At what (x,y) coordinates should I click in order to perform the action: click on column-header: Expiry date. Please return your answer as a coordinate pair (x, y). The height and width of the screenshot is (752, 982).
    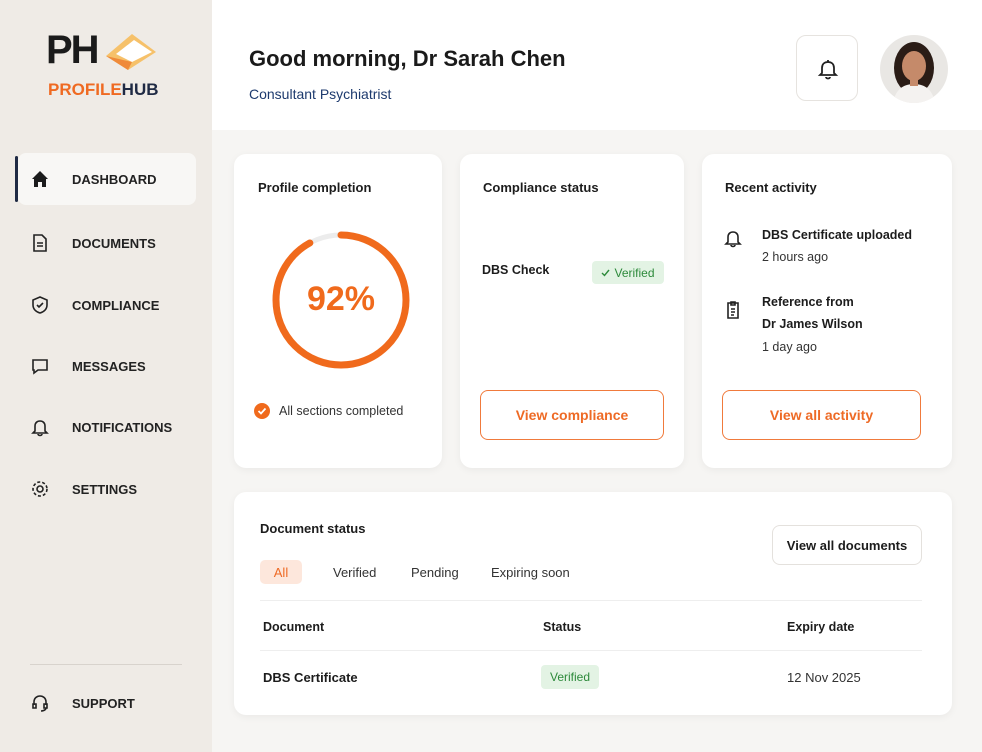
    Looking at the image, I should click on (821, 627).